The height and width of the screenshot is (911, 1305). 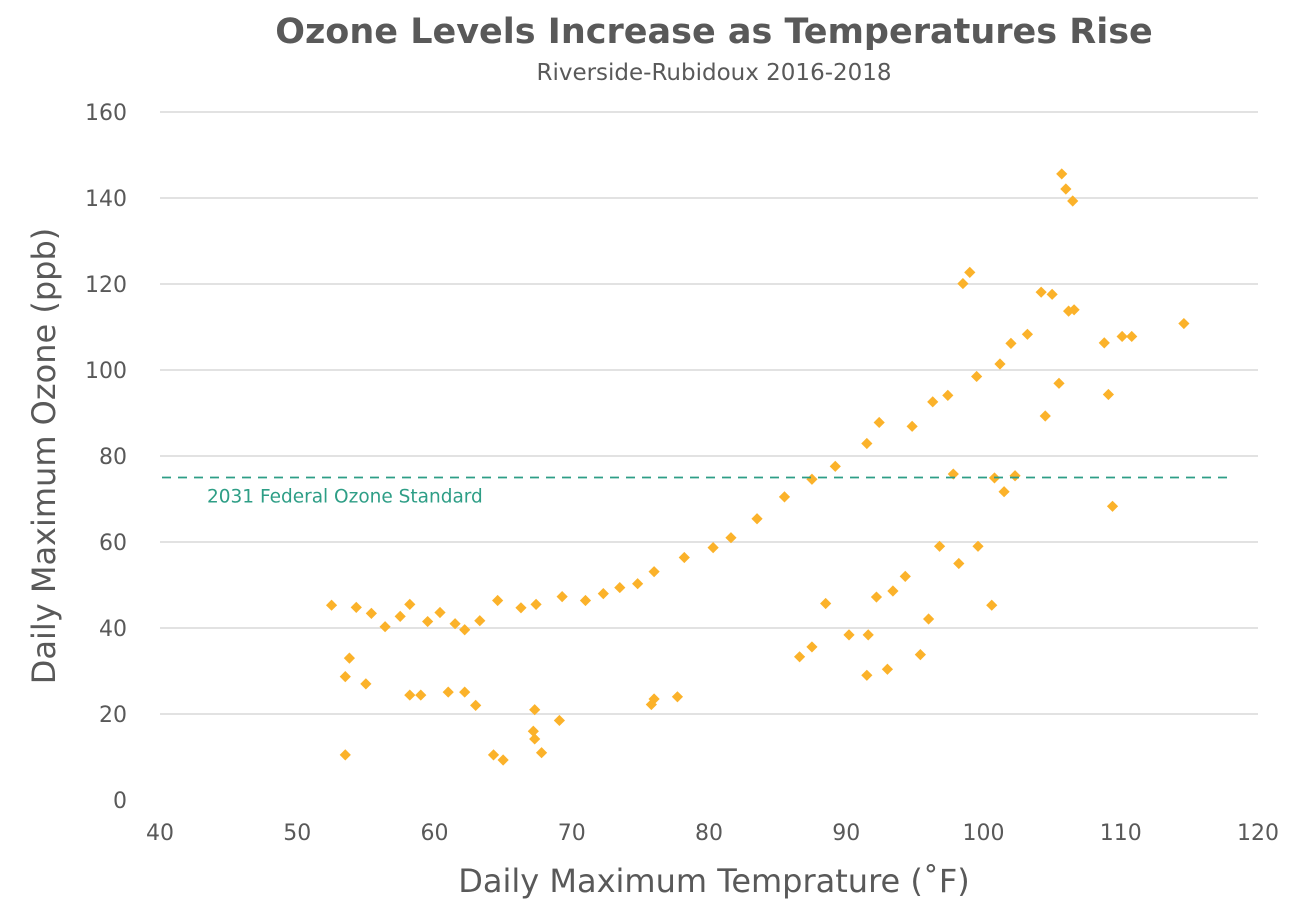 I want to click on y-tick-label: 40, so click(x=113, y=629).